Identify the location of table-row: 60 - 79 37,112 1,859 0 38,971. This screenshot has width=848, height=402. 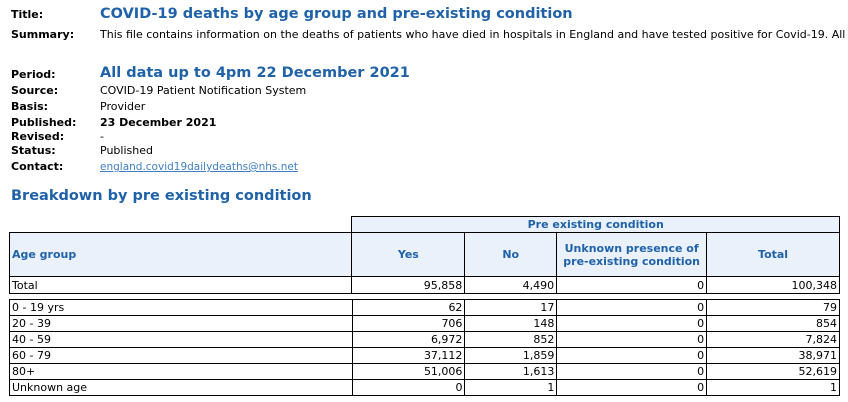
(424, 355).